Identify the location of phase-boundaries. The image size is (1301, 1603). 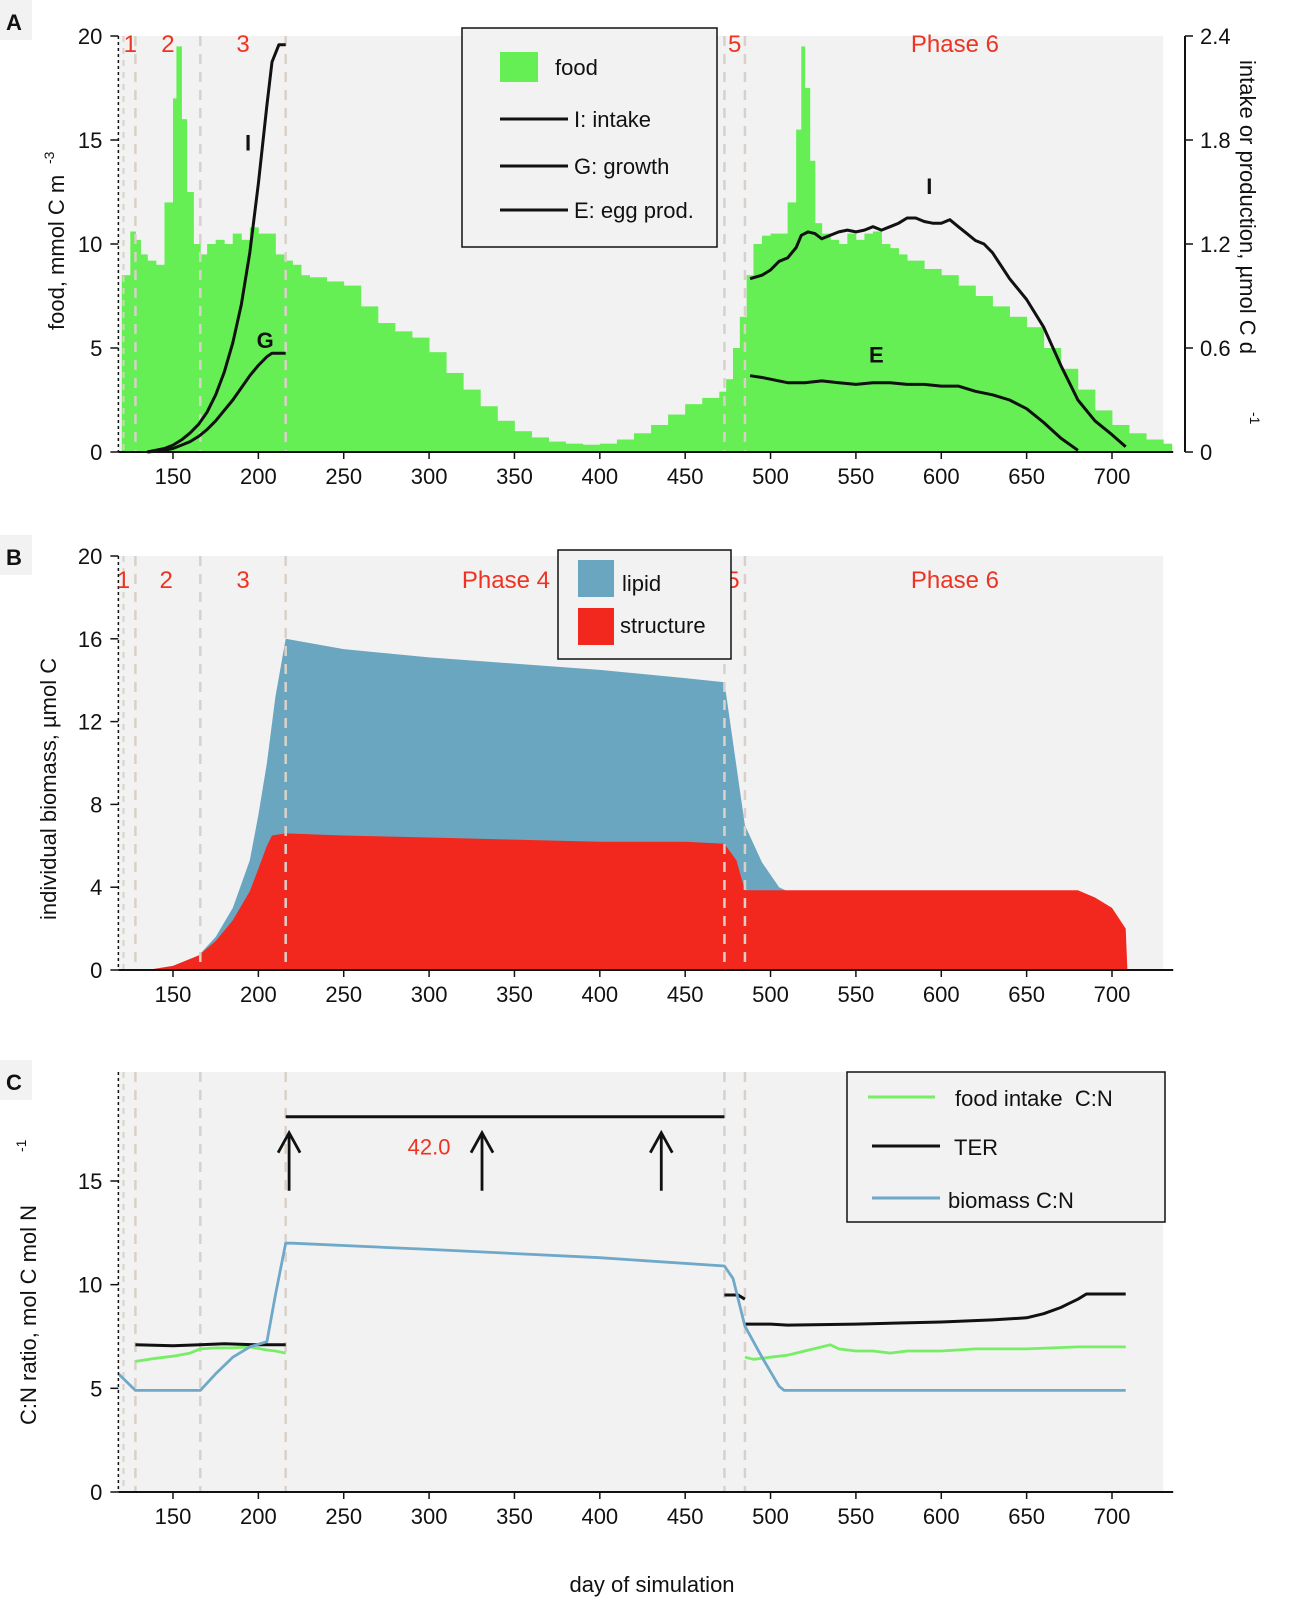
(434, 1282).